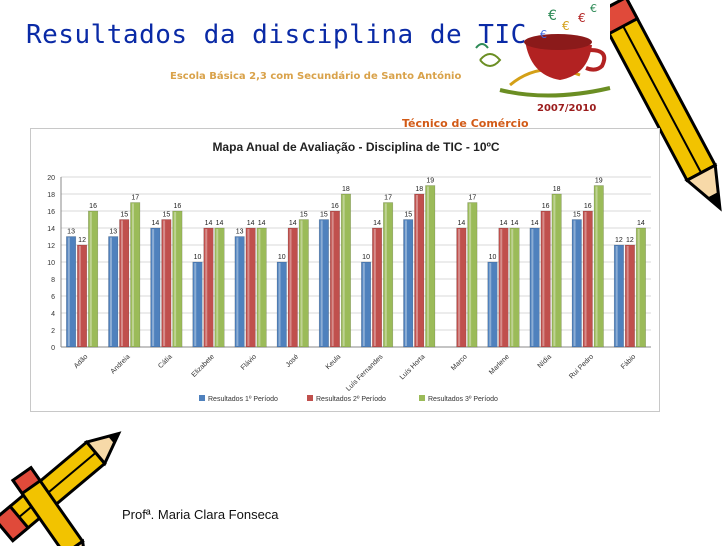 This screenshot has width=728, height=546. Describe the element at coordinates (499, 364) in the screenshot. I see `x-tick-label: Marlene` at that location.